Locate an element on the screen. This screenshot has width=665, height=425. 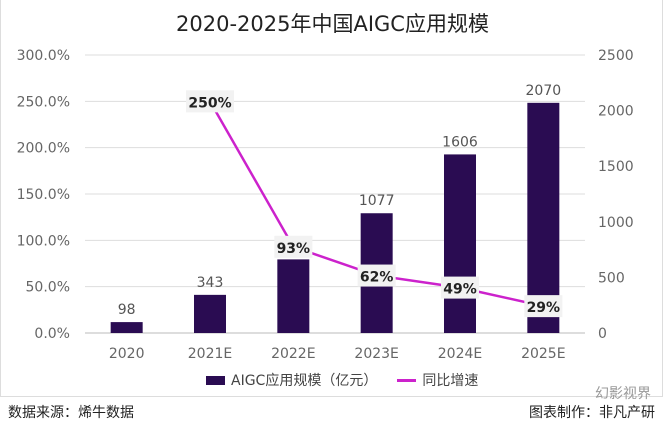
legend-swatch-line is located at coordinates (407, 380).